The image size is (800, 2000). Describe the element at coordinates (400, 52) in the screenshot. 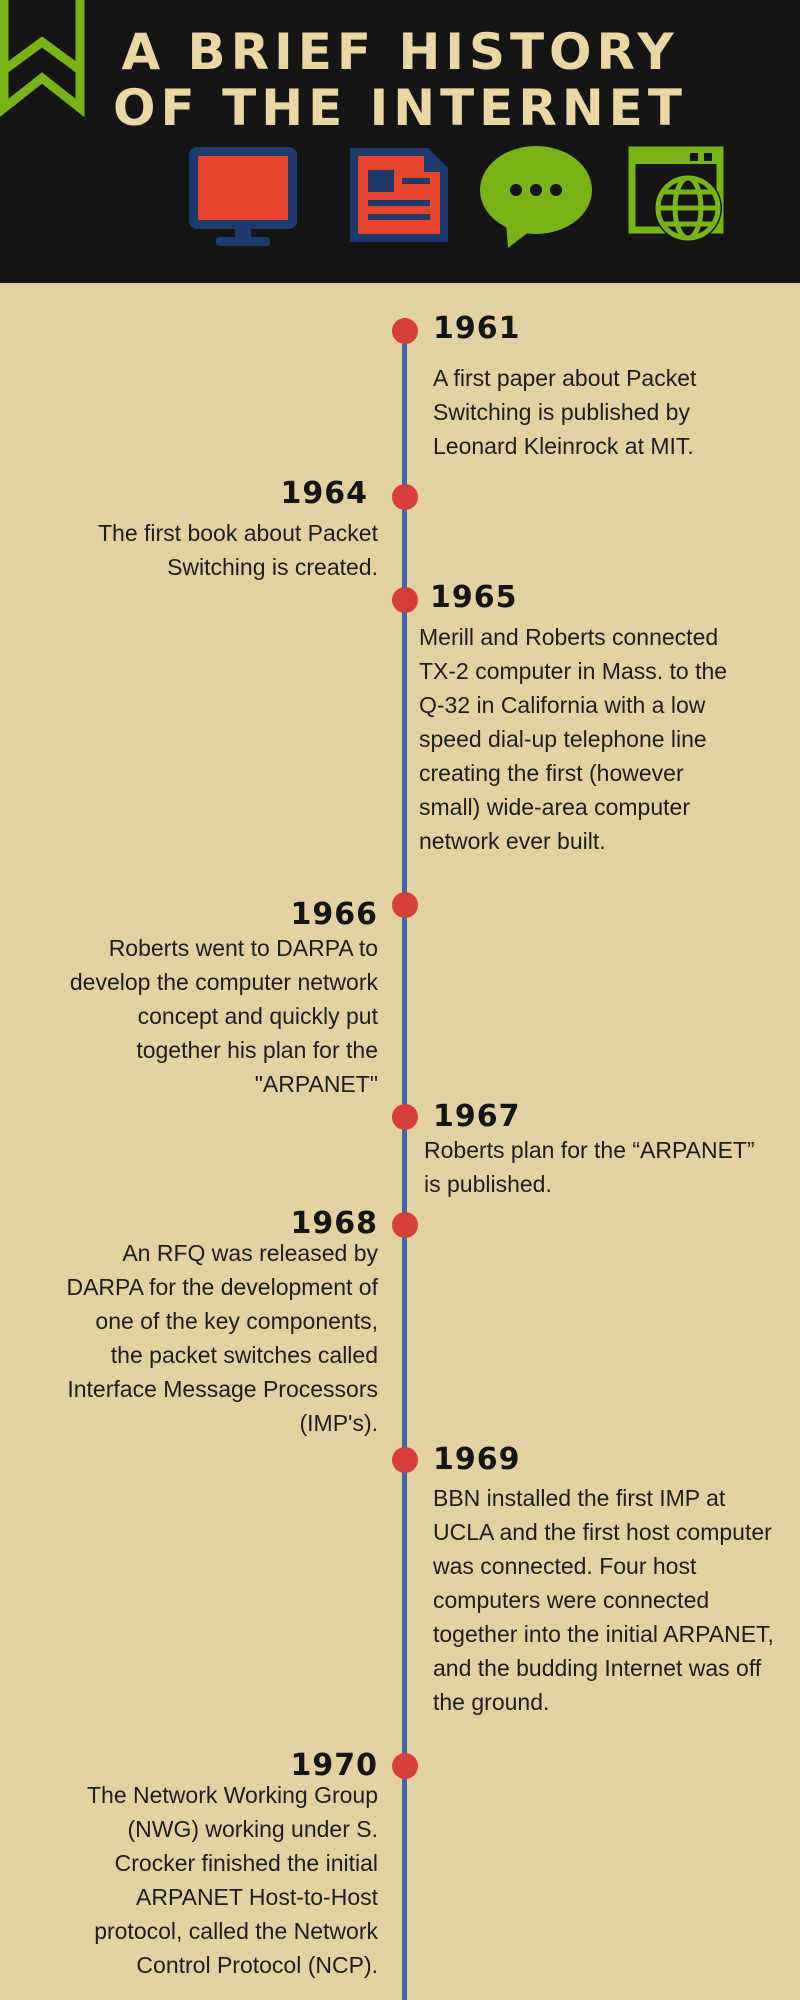

I see `page-title-line-1: A BRIEF HISTORY` at that location.